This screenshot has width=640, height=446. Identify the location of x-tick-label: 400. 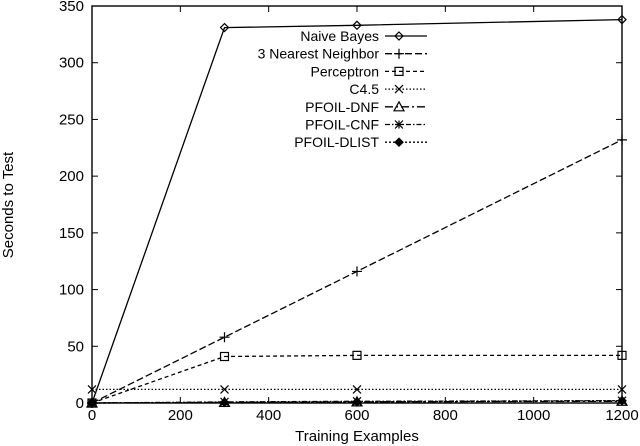
(268, 415).